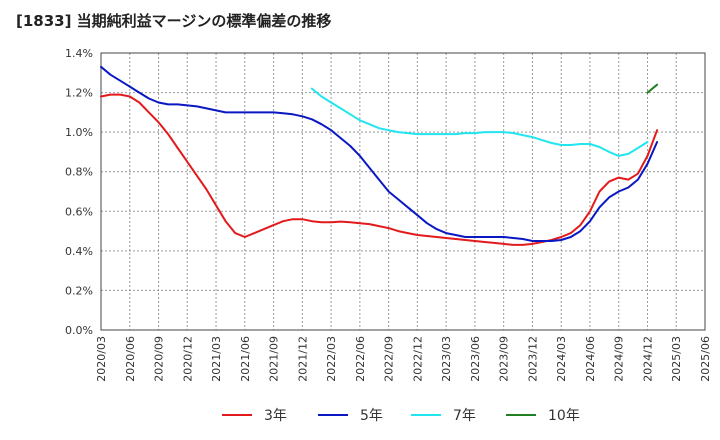 This screenshot has width=720, height=440. Describe the element at coordinates (464, 416) in the screenshot. I see `legend-label: 7年` at that location.